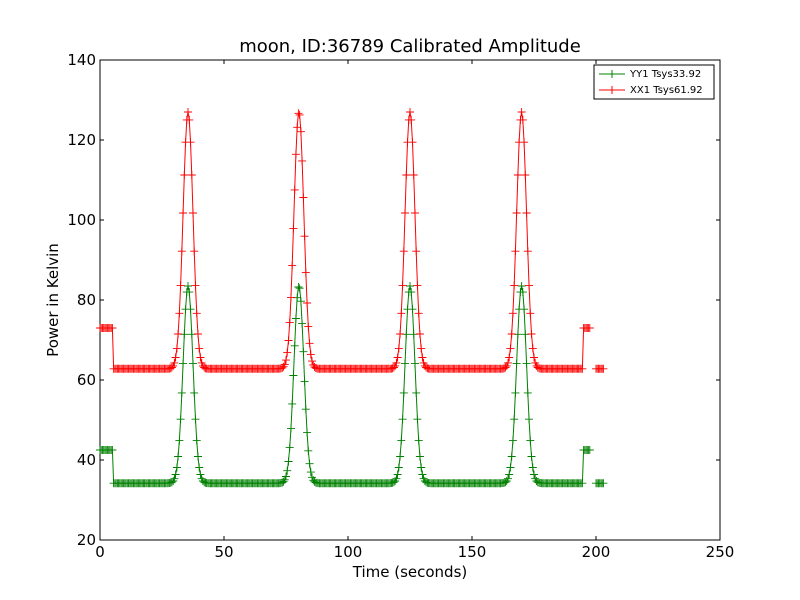 This screenshot has width=800, height=600. I want to click on x-tick-label: 100, so click(348, 552).